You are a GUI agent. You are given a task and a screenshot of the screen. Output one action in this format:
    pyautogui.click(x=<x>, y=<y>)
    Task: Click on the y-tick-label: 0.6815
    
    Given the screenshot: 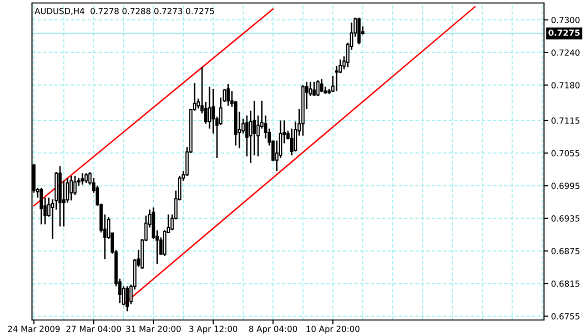 What is the action you would take?
    pyautogui.click(x=565, y=283)
    